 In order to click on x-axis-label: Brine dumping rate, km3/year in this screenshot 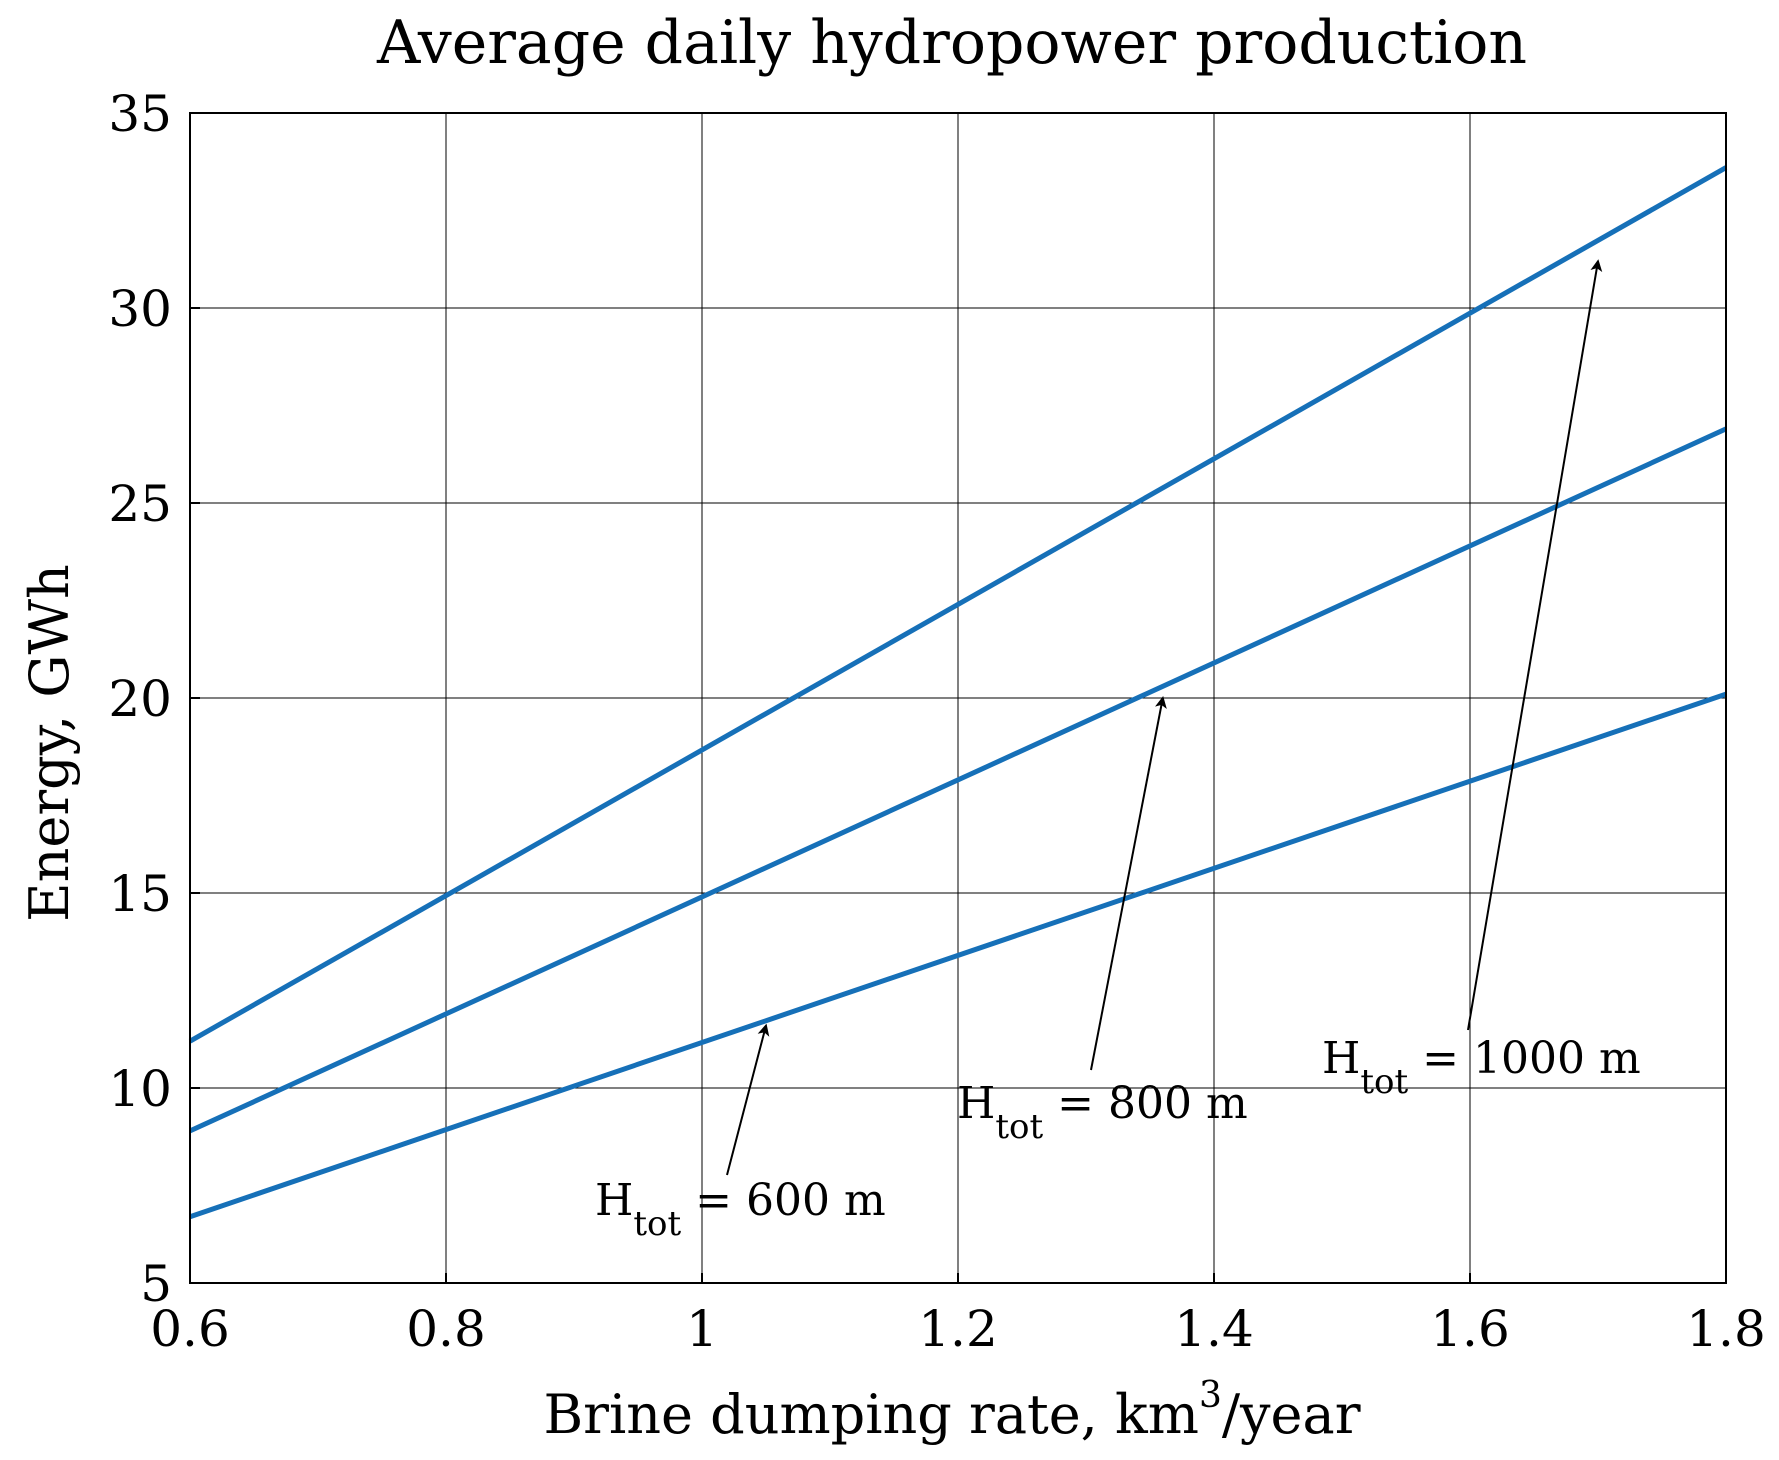, I will do `click(951, 1410)`.